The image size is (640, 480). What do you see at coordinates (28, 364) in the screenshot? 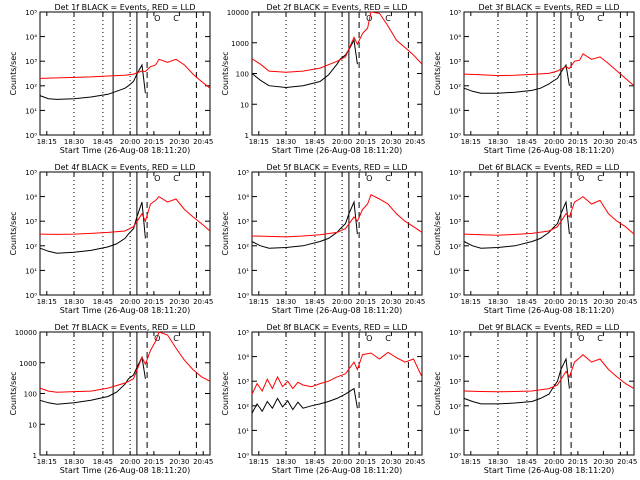
I see `y-tick-label: 1000` at bounding box center [28, 364].